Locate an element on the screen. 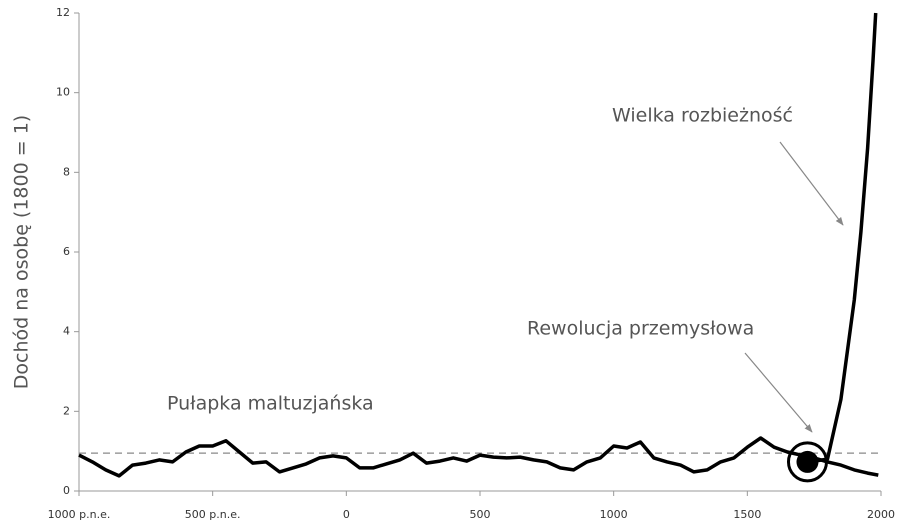 This screenshot has width=905, height=530. x-tick-label: 1000 is located at coordinates (614, 514).